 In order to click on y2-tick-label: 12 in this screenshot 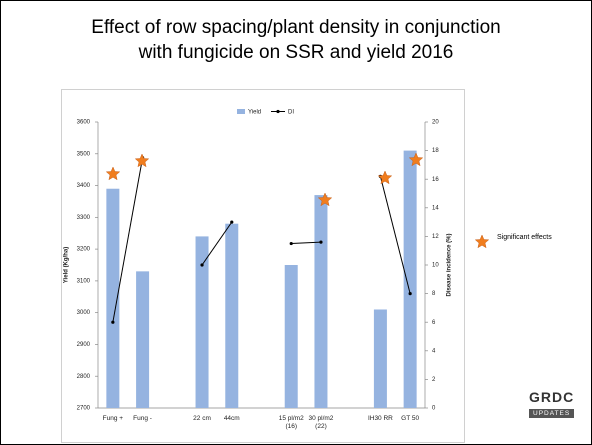, I will do `click(435, 237)`.